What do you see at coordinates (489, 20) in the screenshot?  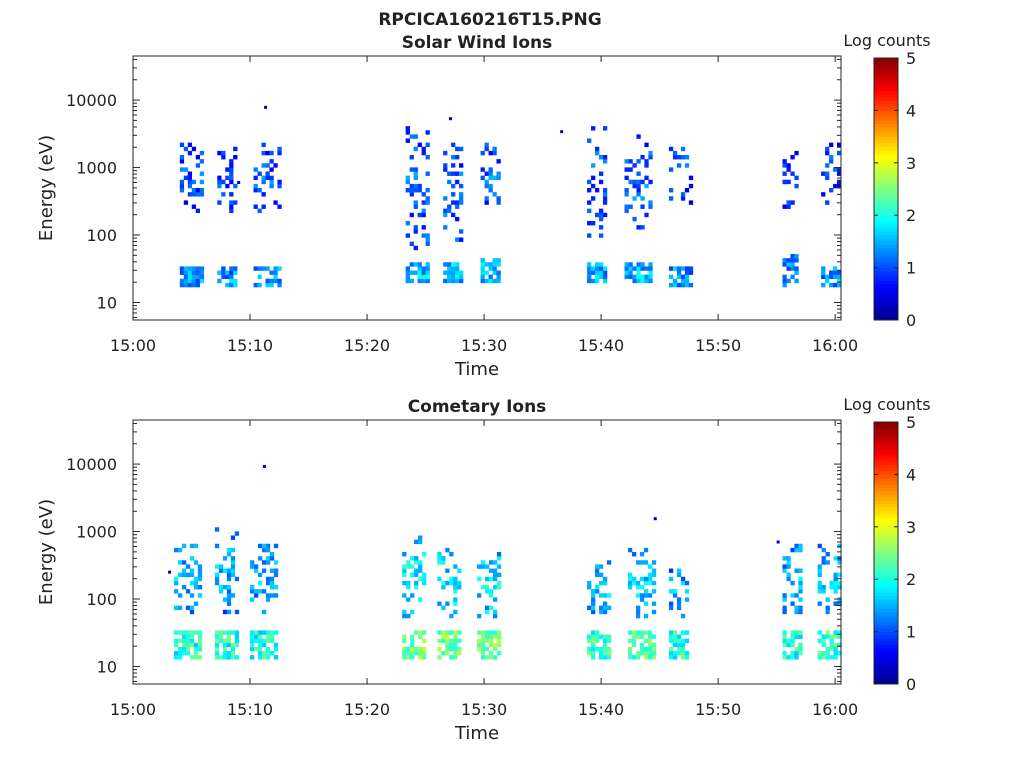 I see `figure-title: RPCICA160216T15.PNG` at bounding box center [489, 20].